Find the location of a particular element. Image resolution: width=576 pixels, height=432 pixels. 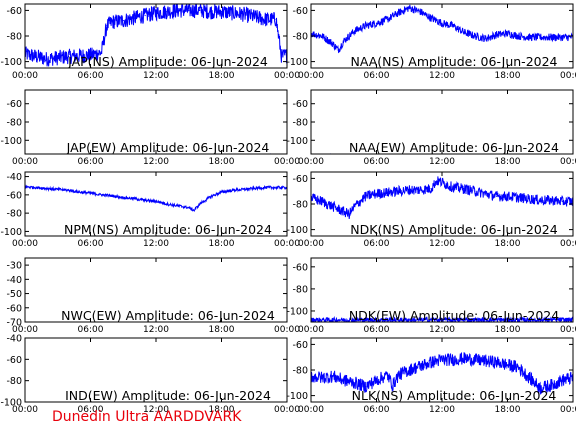

footer-label: Dunedin Ultra AARDDVARK is located at coordinates (147, 417).